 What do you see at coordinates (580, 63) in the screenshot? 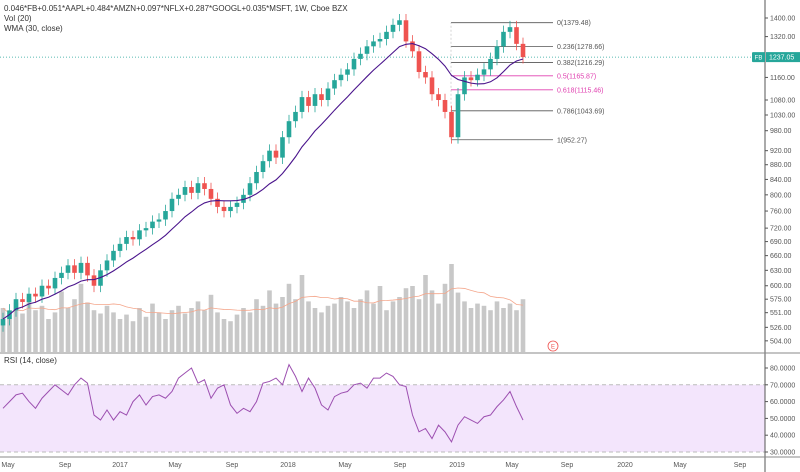
I see `fib-level-label: 0.382(1216.29)` at bounding box center [580, 63].